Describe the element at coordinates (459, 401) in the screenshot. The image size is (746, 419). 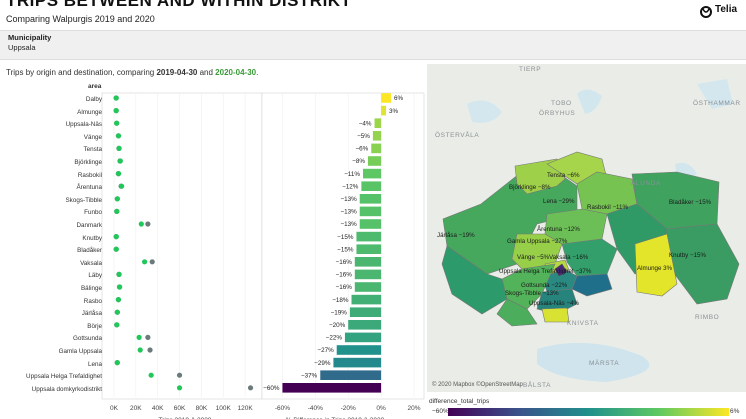
I see `legend-title: difference_total_trips` at that location.